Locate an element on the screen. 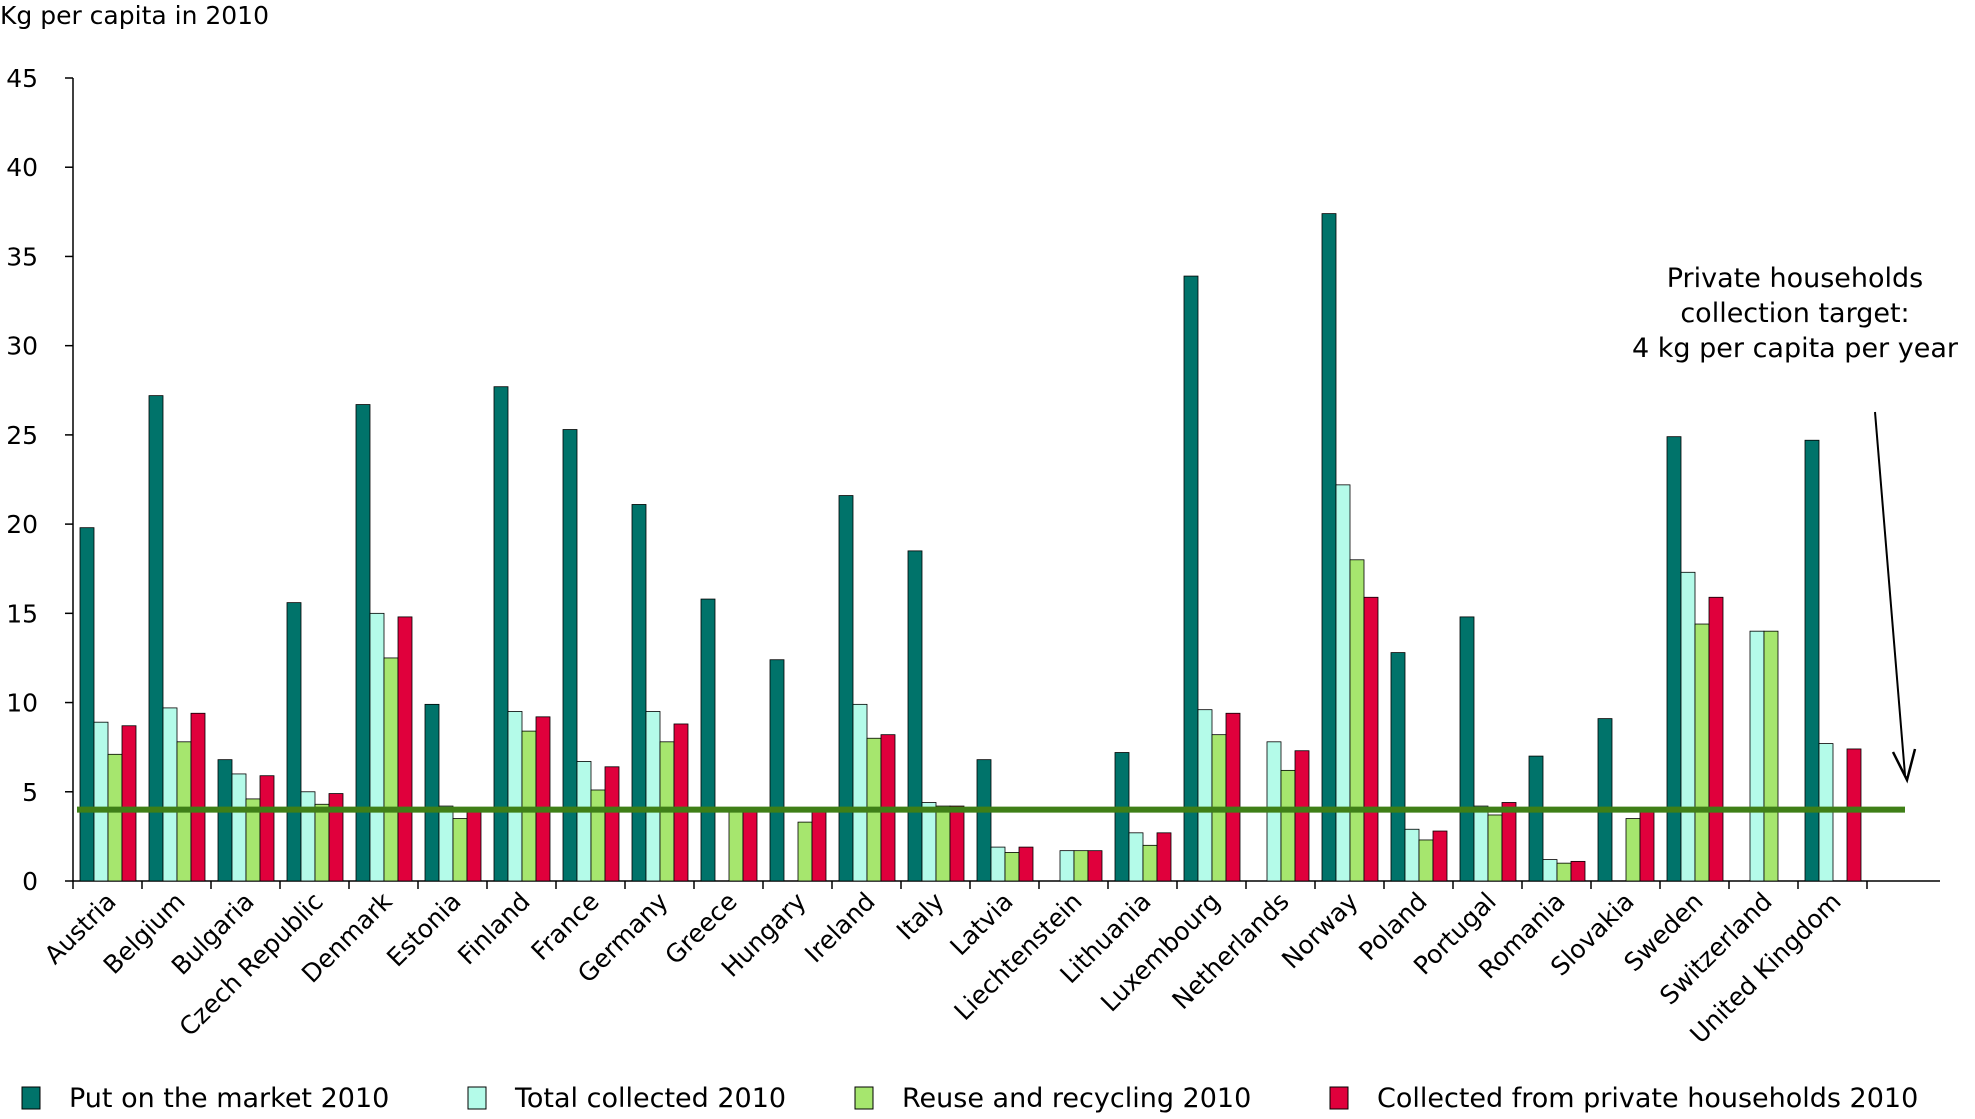 This screenshot has width=1975, height=1119. y-tick-label: 15 is located at coordinates (22, 613).